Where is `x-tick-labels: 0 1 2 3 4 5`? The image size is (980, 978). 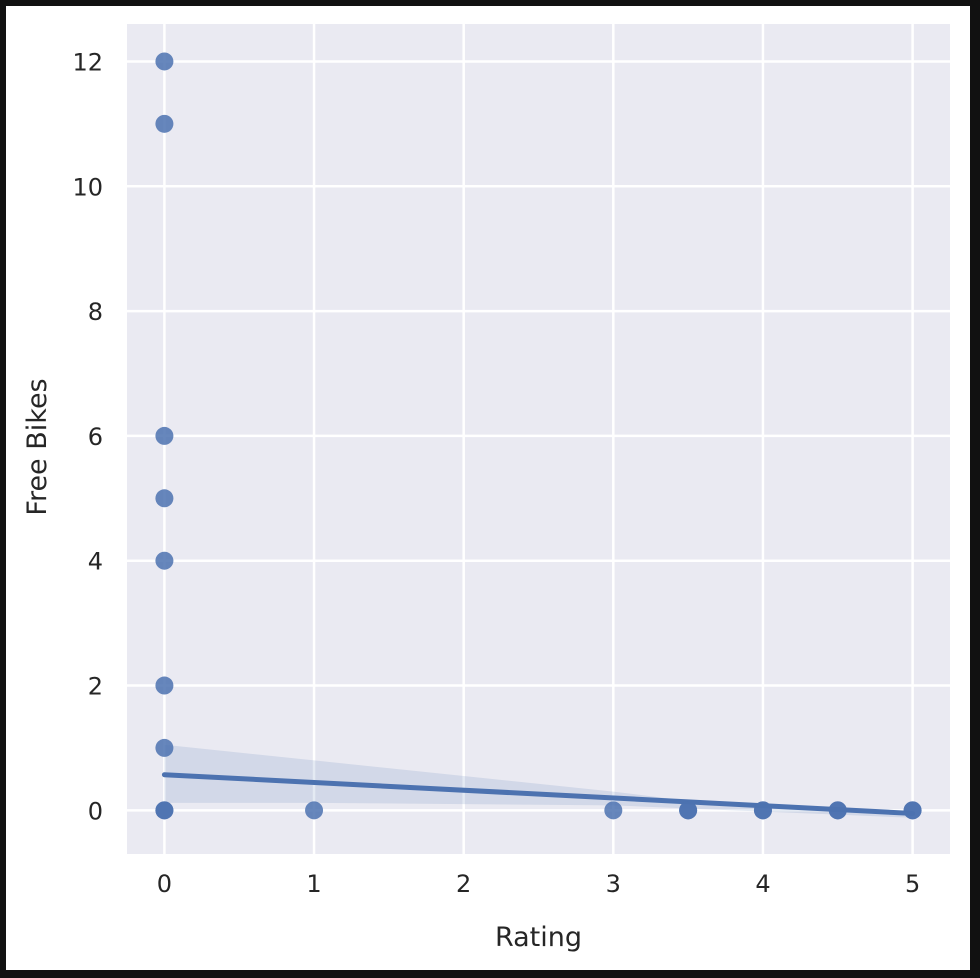 x-tick-labels: 0 1 2 3 4 5 is located at coordinates (538, 884).